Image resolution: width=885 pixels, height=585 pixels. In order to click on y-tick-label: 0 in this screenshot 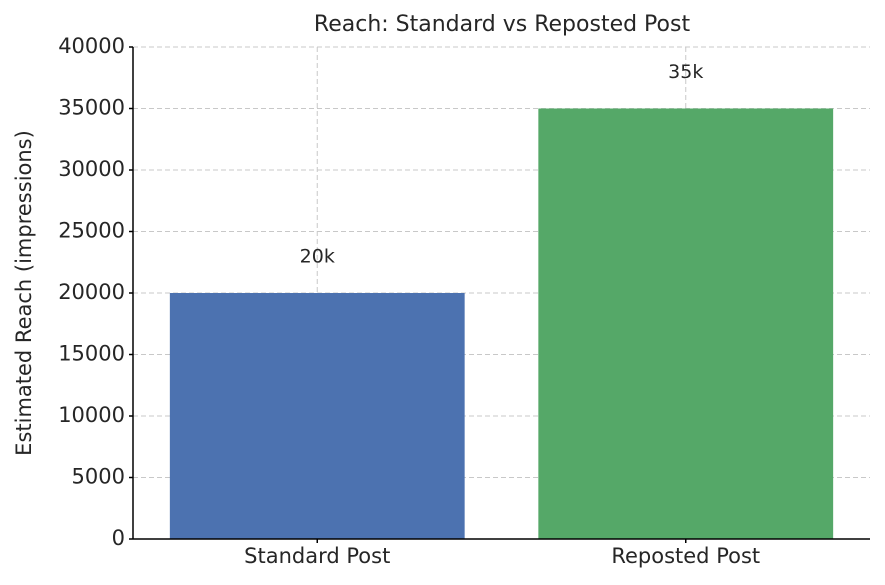, I will do `click(118, 538)`.